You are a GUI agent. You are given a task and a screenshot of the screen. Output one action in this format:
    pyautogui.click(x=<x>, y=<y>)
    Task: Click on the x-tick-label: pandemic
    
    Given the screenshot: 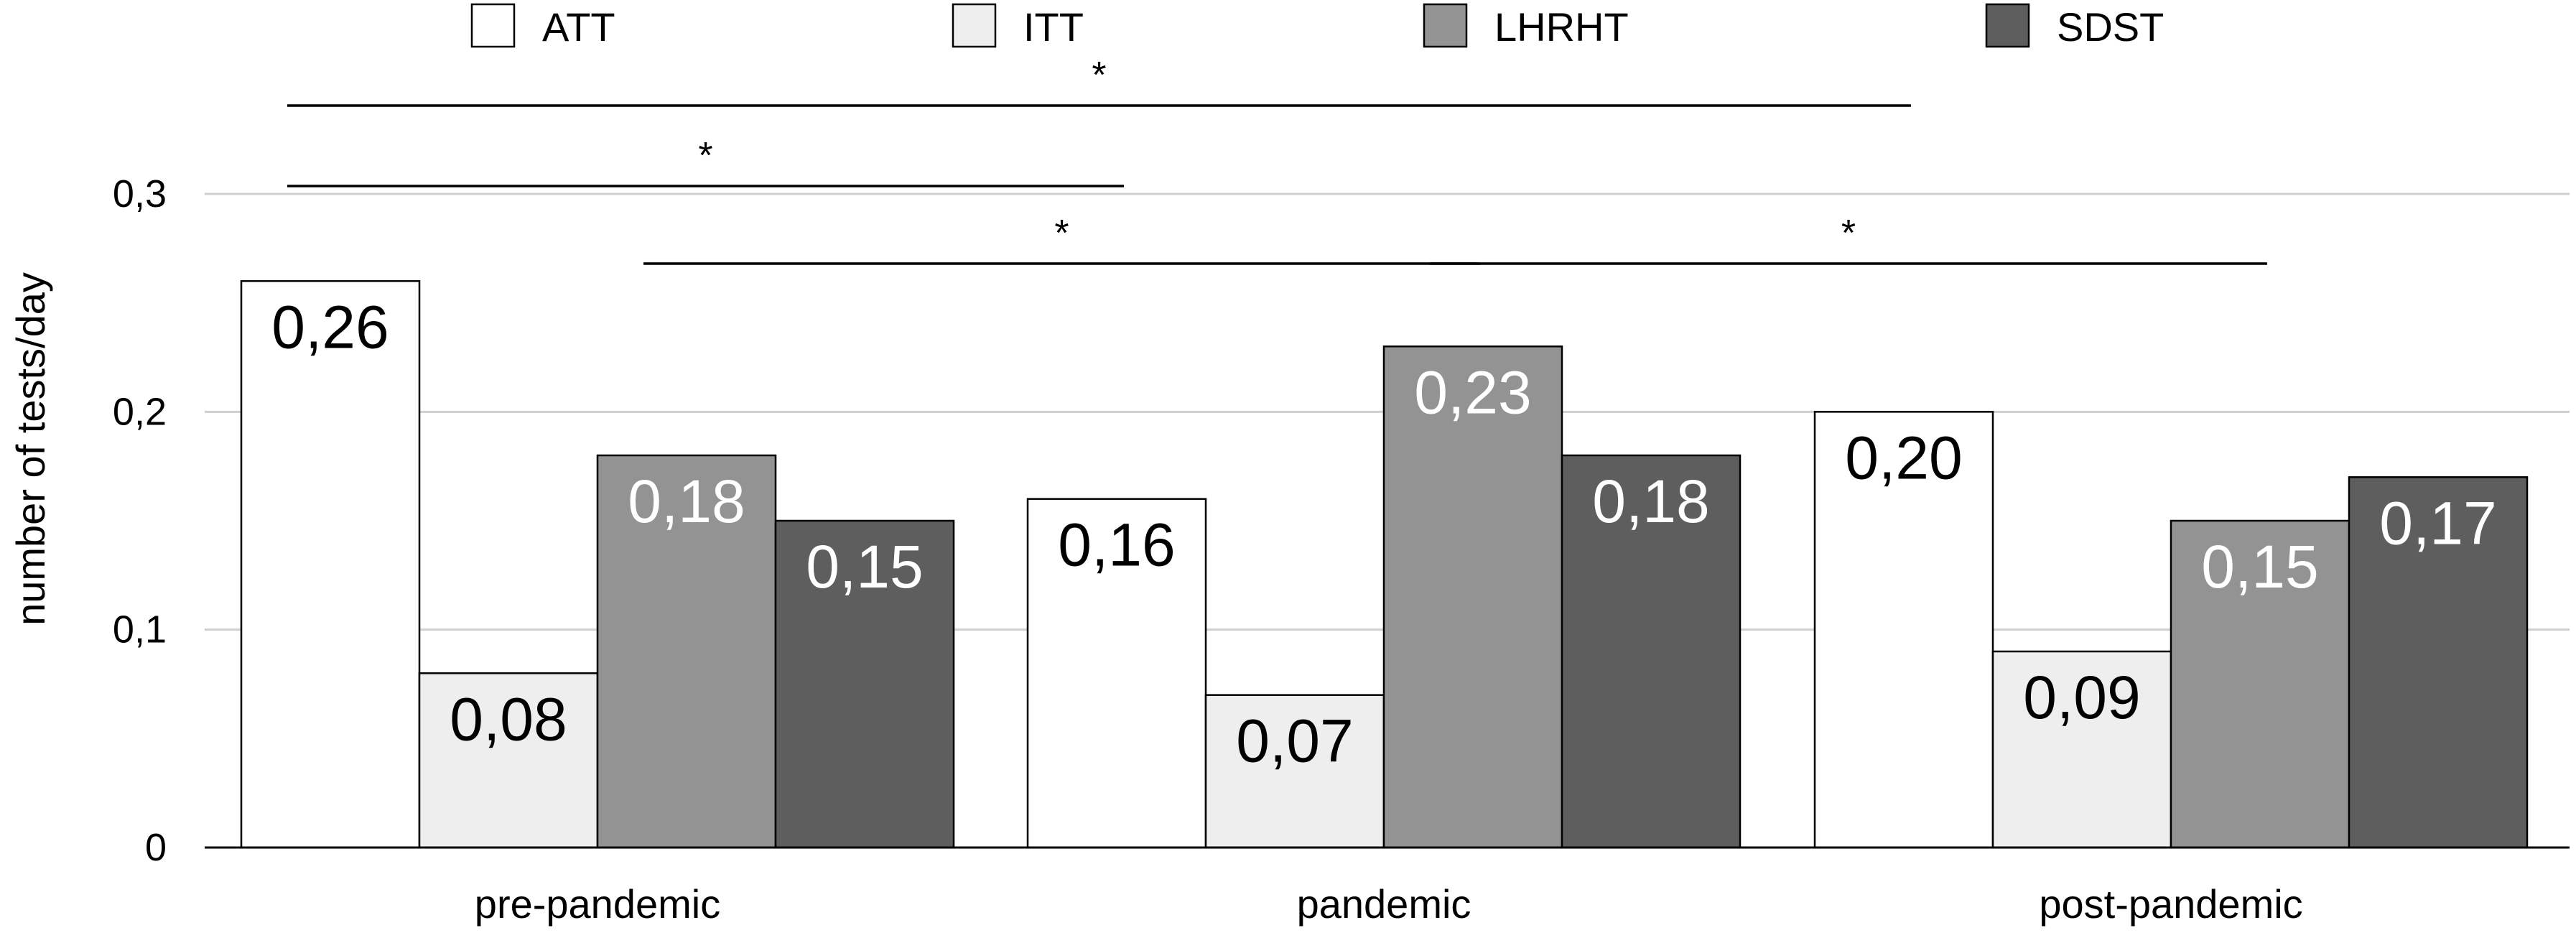 What is the action you would take?
    pyautogui.click(x=1384, y=904)
    